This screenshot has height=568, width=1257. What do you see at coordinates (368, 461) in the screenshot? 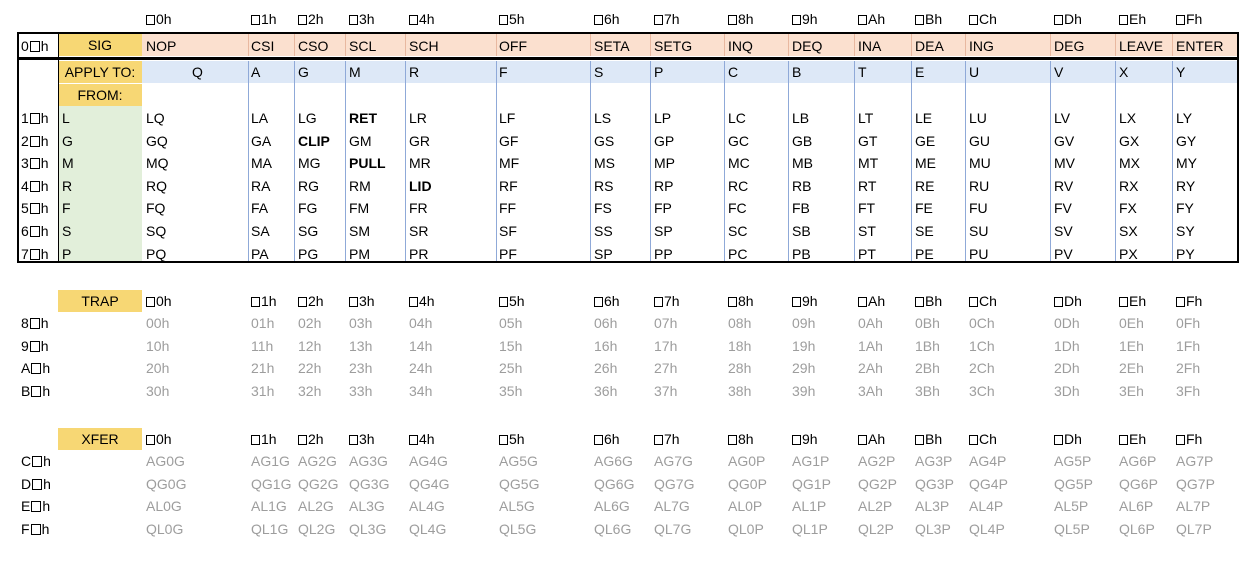
I see `xfer-code-cell: AG3G` at bounding box center [368, 461].